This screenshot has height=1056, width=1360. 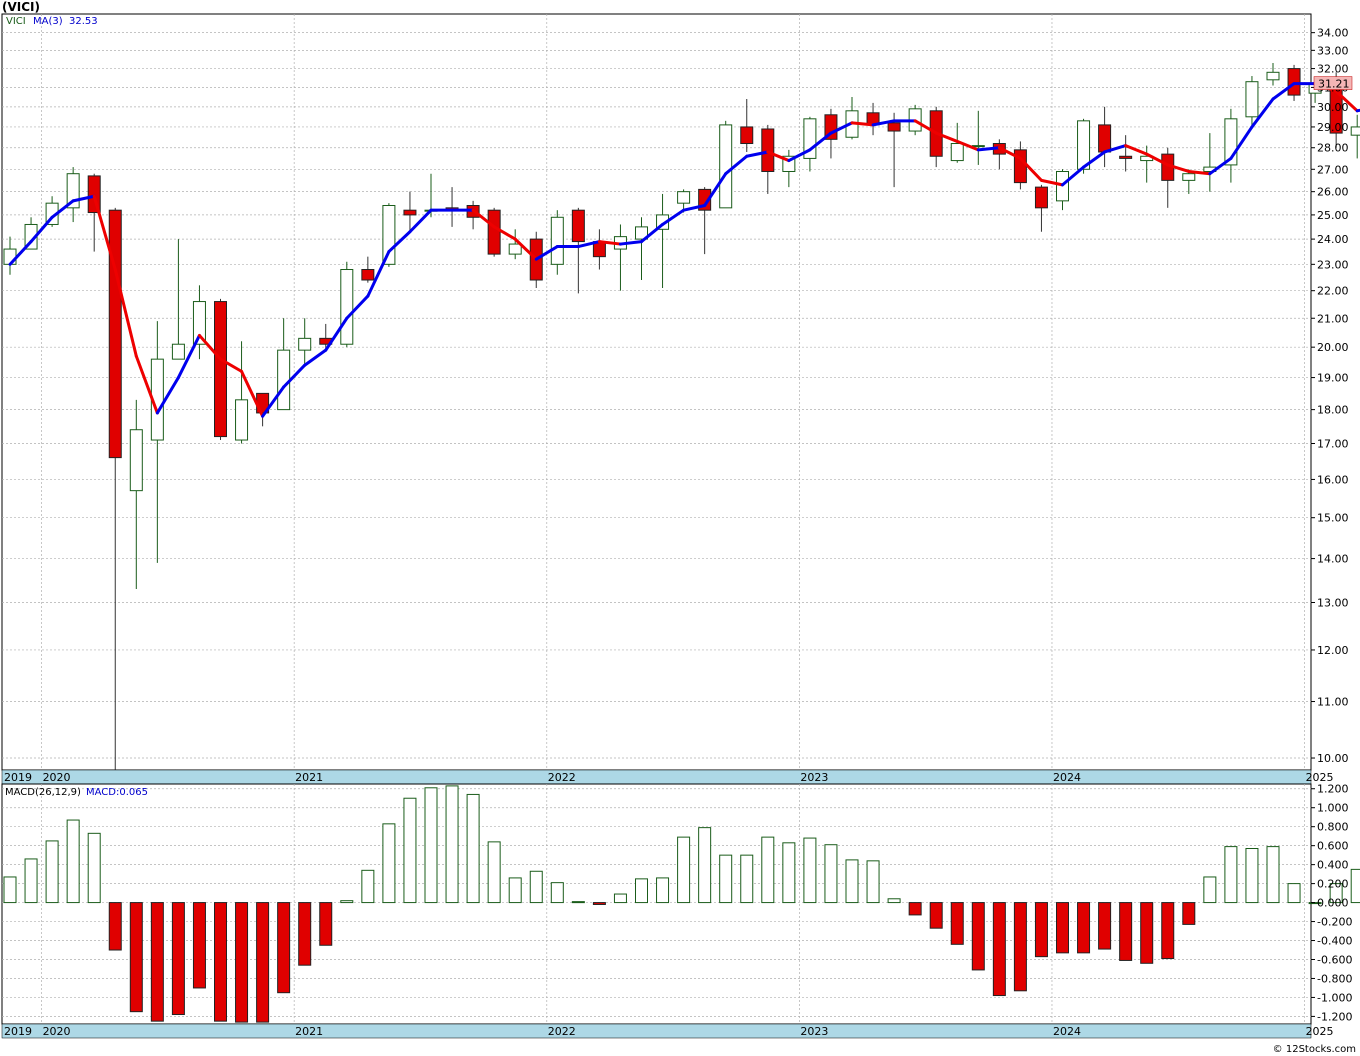 I want to click on price-tick-label: 22.00, so click(x=1333, y=291).